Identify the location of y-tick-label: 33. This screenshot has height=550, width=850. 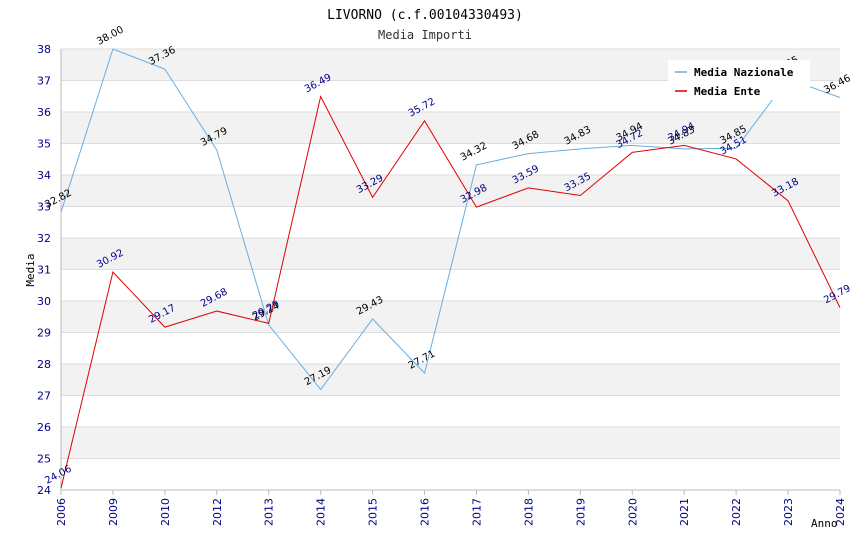
(44, 207).